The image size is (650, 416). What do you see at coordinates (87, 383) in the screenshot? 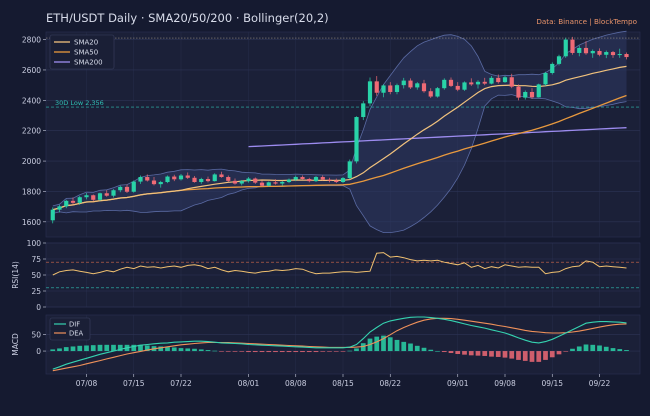
I see `date-tick-label: 07/08` at bounding box center [87, 383].